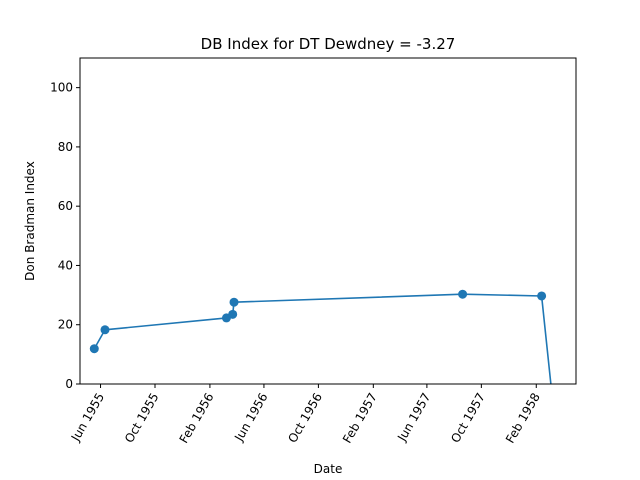 The image size is (640, 480). What do you see at coordinates (197, 418) in the screenshot?
I see `x-tick-label: Feb 1956` at bounding box center [197, 418].